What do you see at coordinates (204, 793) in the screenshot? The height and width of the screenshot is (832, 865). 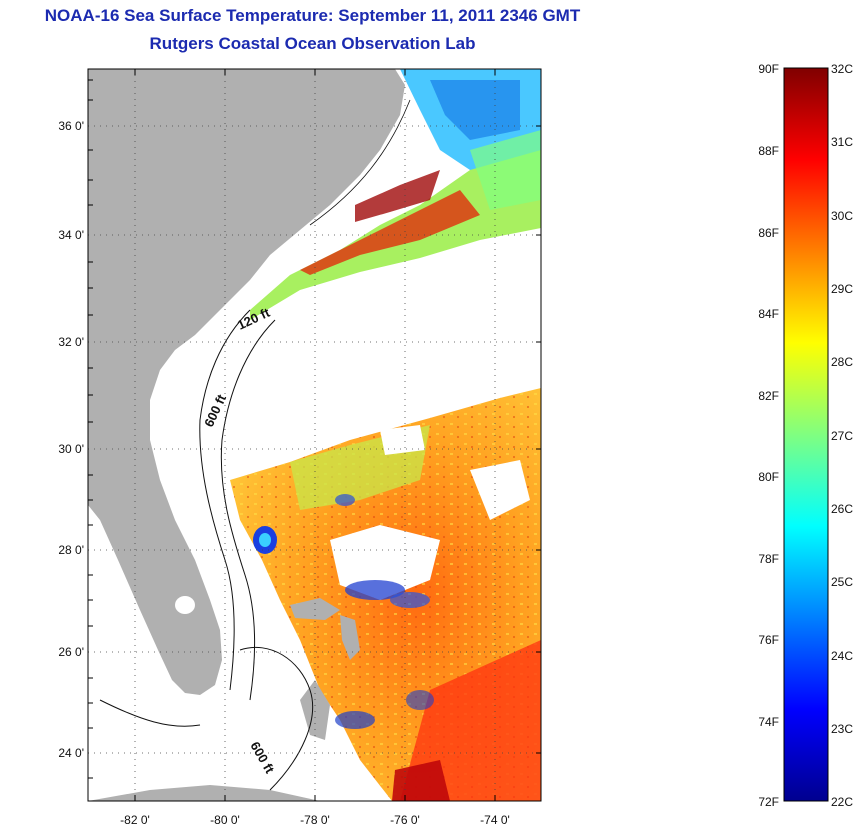 I see `island-cuba` at bounding box center [204, 793].